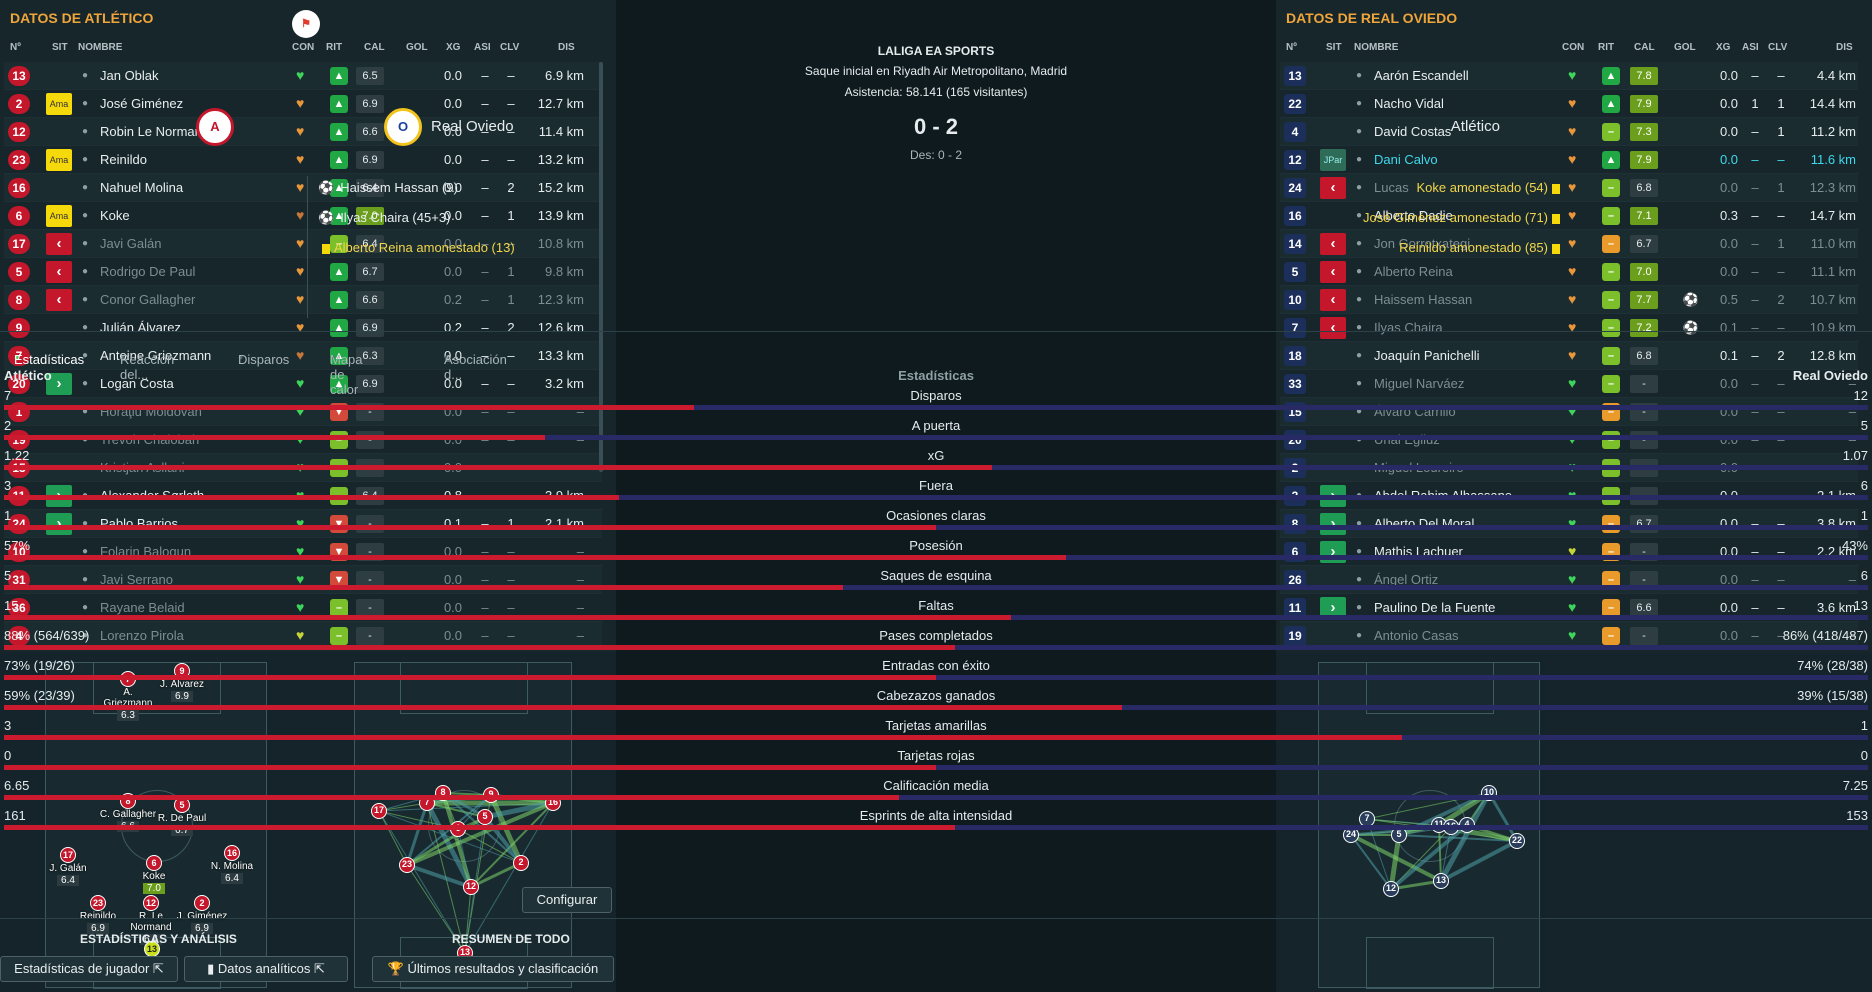 Image resolution: width=1872 pixels, height=992 pixels. I want to click on pitch-player: 12 R. Le Normand 6.6, so click(151, 920).